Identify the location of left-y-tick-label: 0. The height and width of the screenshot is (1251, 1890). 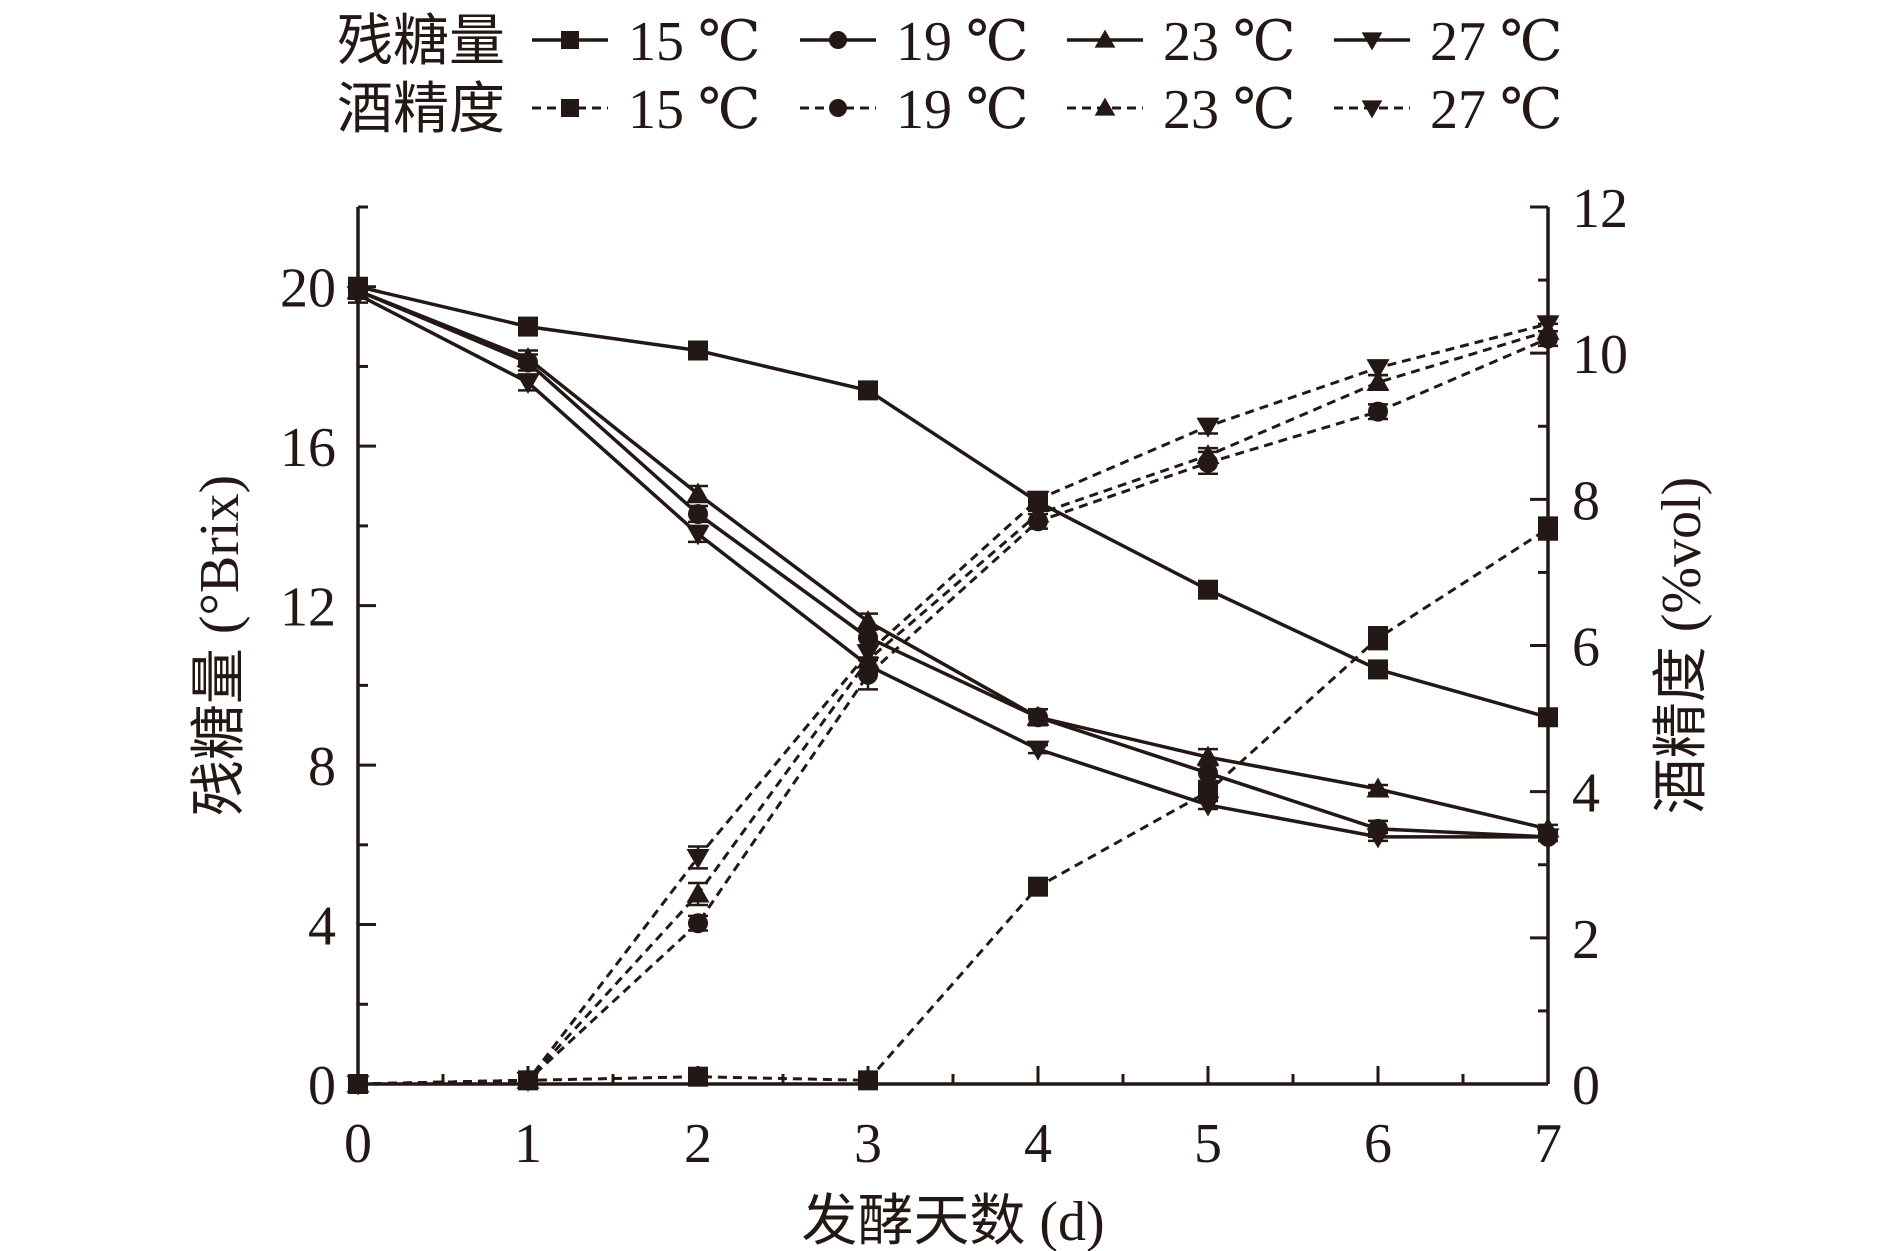
(322, 1086).